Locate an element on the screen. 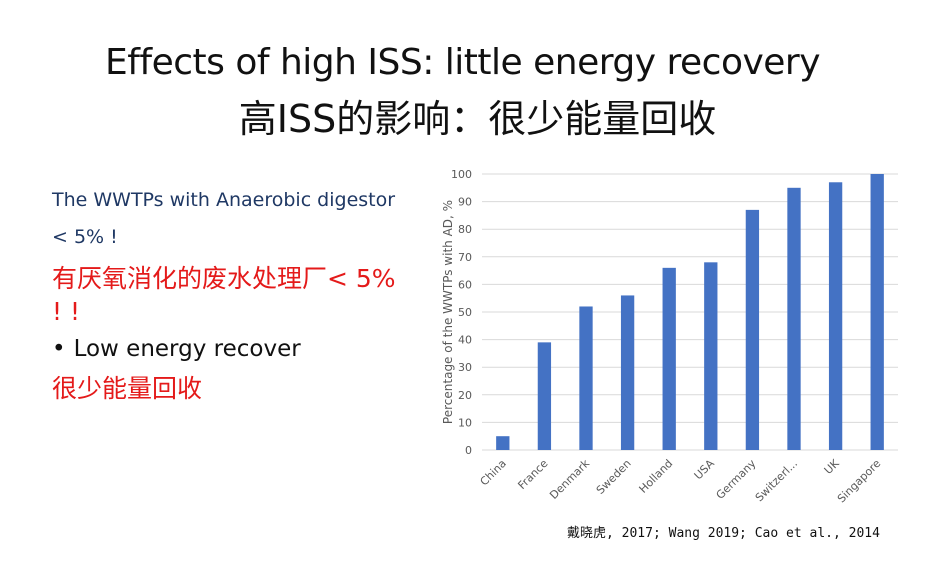  x-tick-label: France is located at coordinates (532, 474).